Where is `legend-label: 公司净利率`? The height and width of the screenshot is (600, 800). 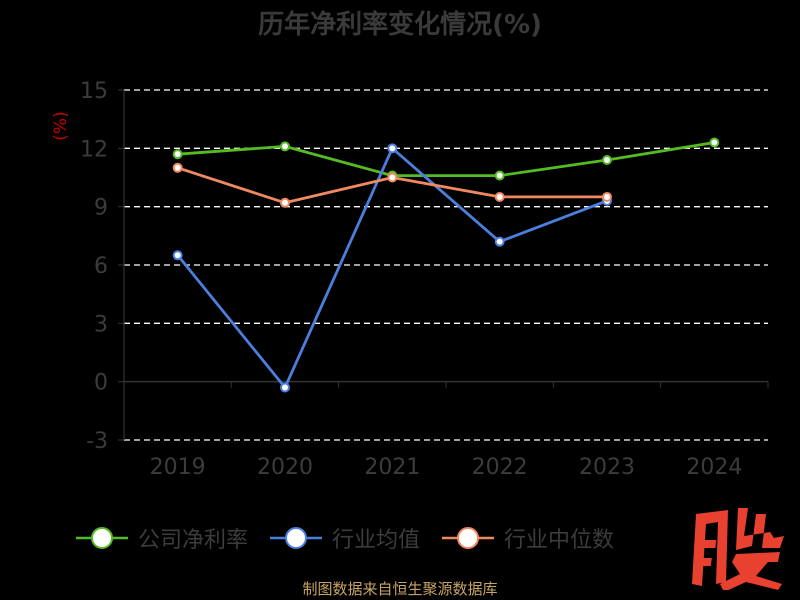 legend-label: 公司净利率 is located at coordinates (192, 540).